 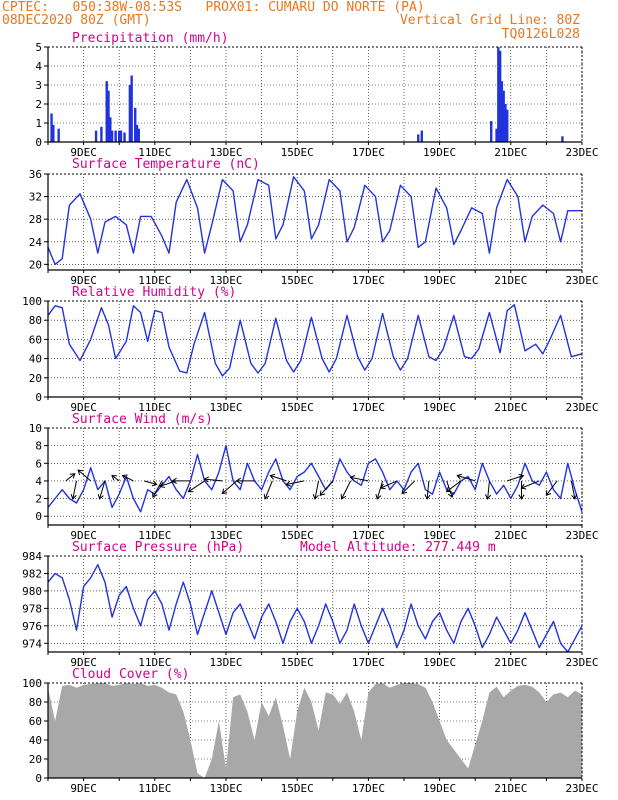 What do you see at coordinates (158, 547) in the screenshot?
I see `panel-title: Surface Pressure (hPa)` at bounding box center [158, 547].